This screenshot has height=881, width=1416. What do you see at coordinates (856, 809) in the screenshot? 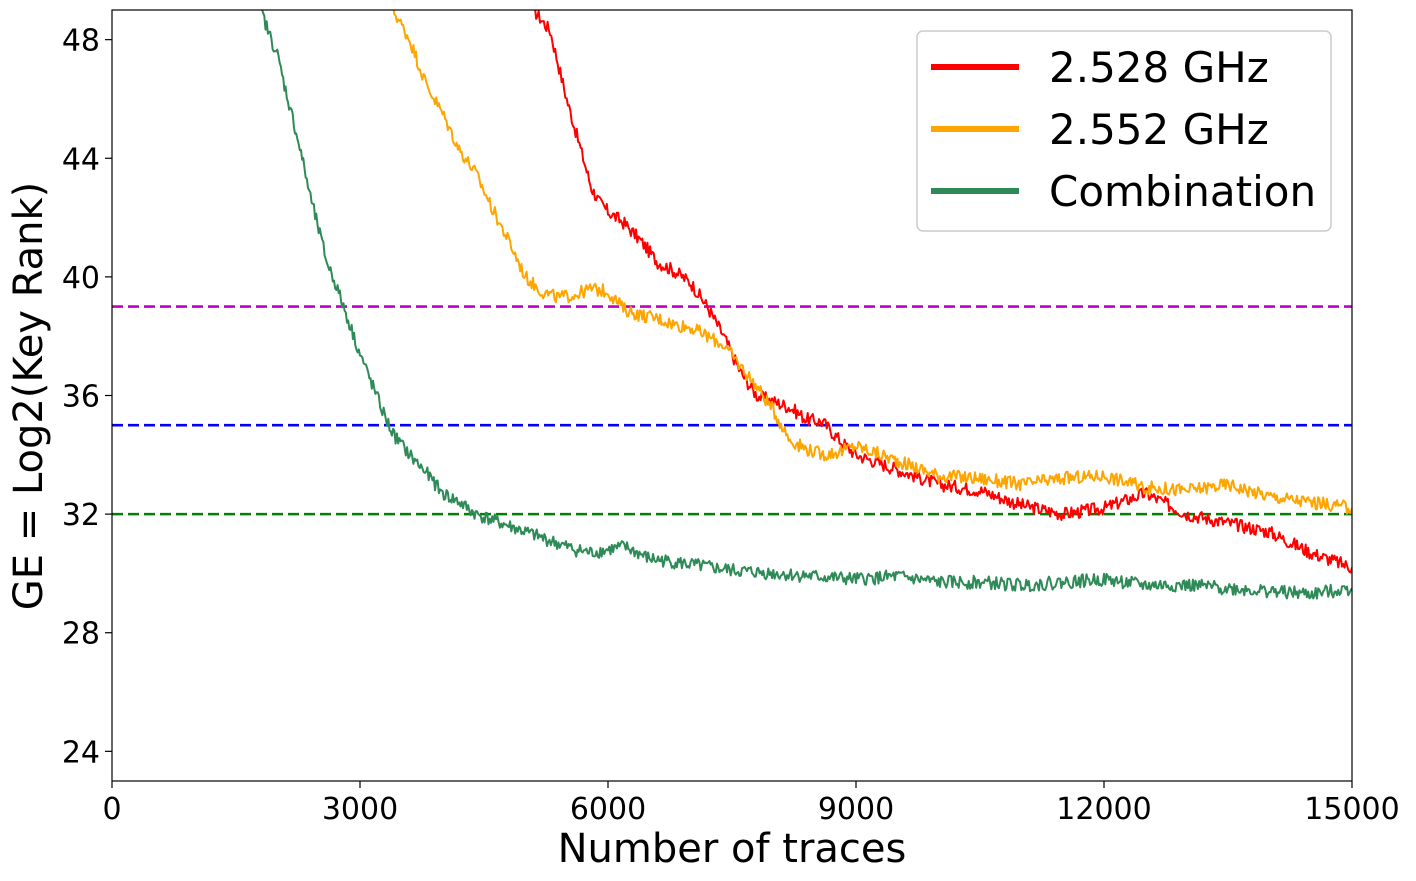
I see `x-tick-label: 9000` at bounding box center [856, 809].